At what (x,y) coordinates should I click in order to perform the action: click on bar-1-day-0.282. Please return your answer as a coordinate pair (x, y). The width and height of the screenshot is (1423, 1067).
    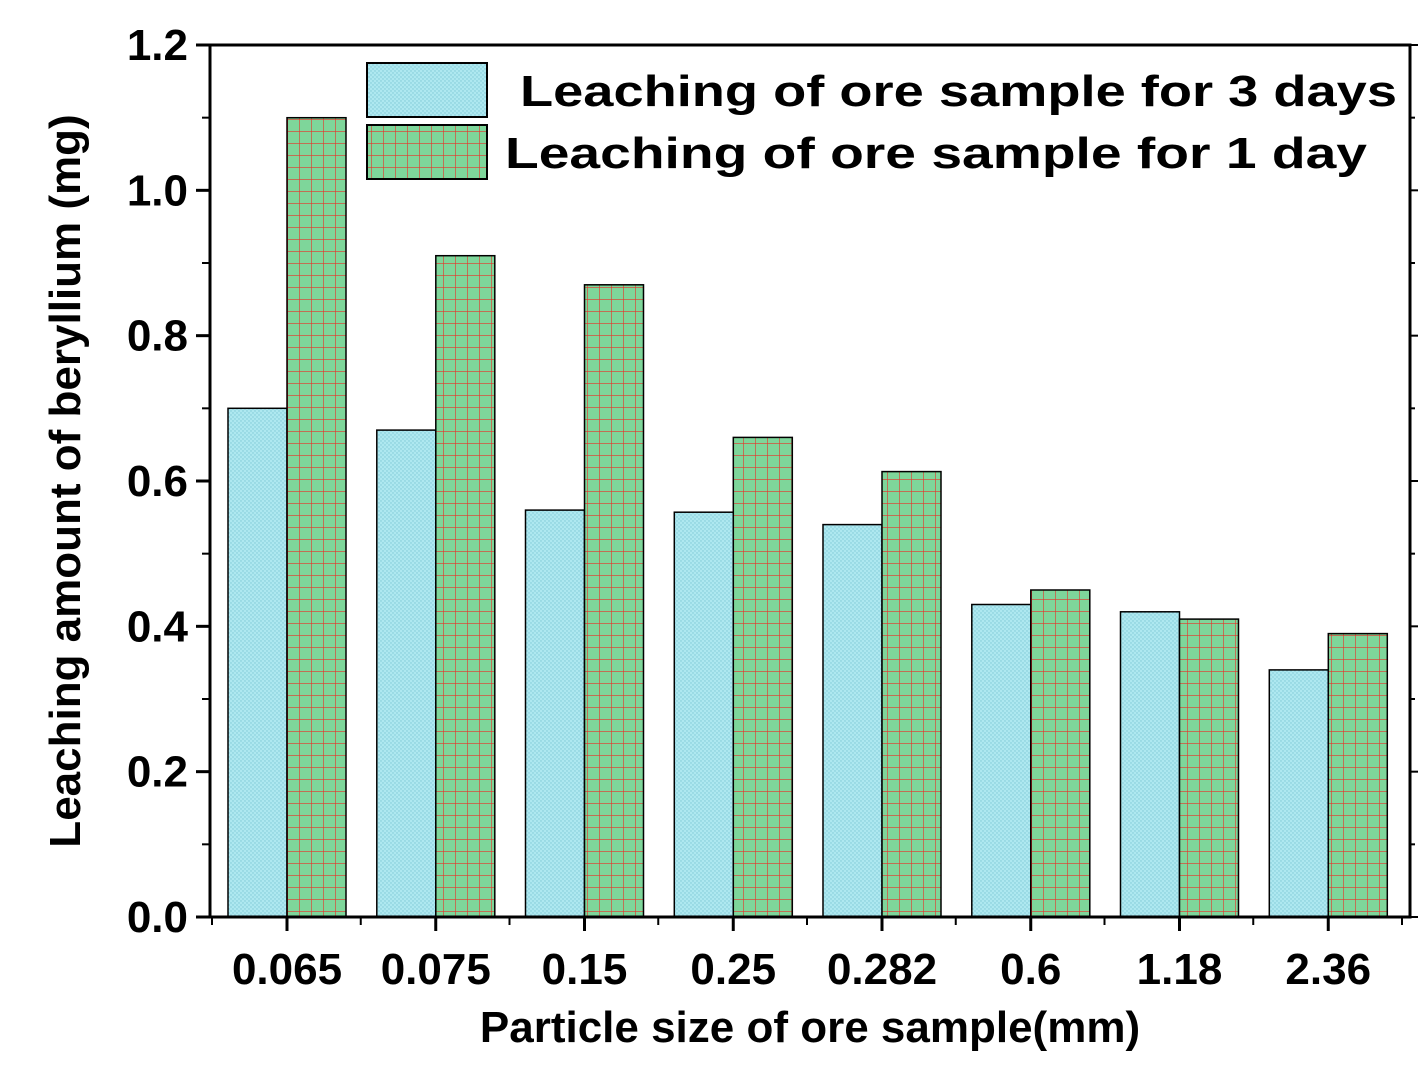
    Looking at the image, I should click on (911, 694).